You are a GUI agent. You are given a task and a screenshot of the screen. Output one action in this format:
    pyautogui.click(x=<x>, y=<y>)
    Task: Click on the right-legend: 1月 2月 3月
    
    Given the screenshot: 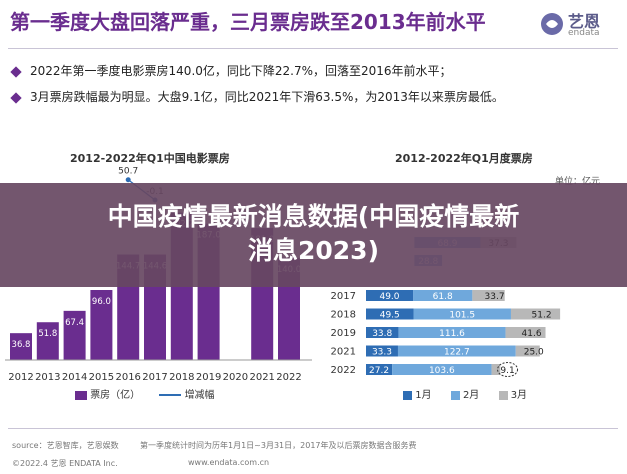 What is the action you would take?
    pyautogui.click(x=465, y=393)
    